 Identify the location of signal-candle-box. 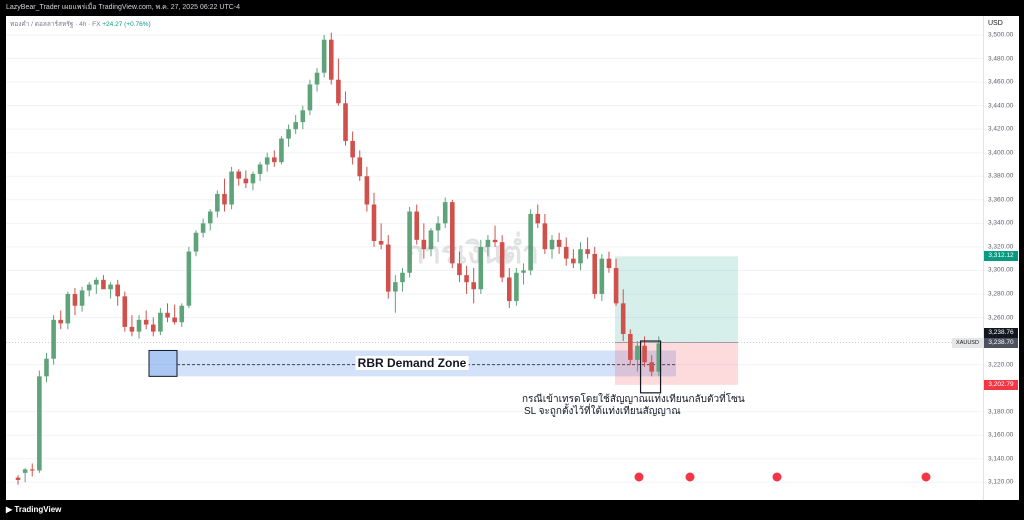
(650, 367).